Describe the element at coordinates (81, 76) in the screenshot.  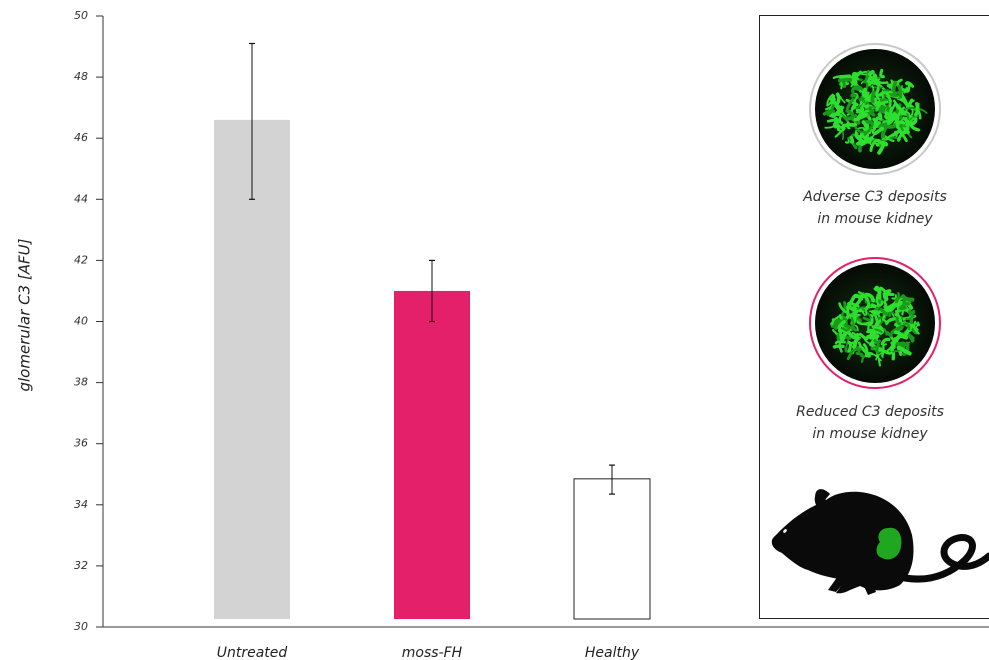
I see `y-tick-label: 48` at that location.